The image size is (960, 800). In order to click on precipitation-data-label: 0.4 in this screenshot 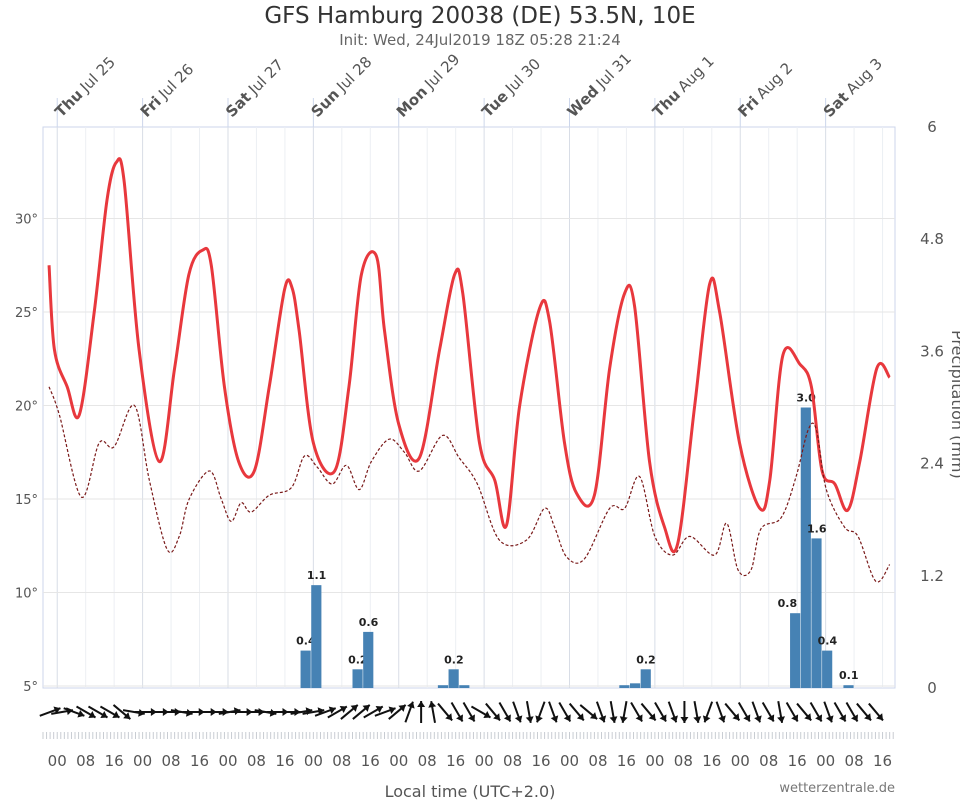, I will do `click(306, 641)`.